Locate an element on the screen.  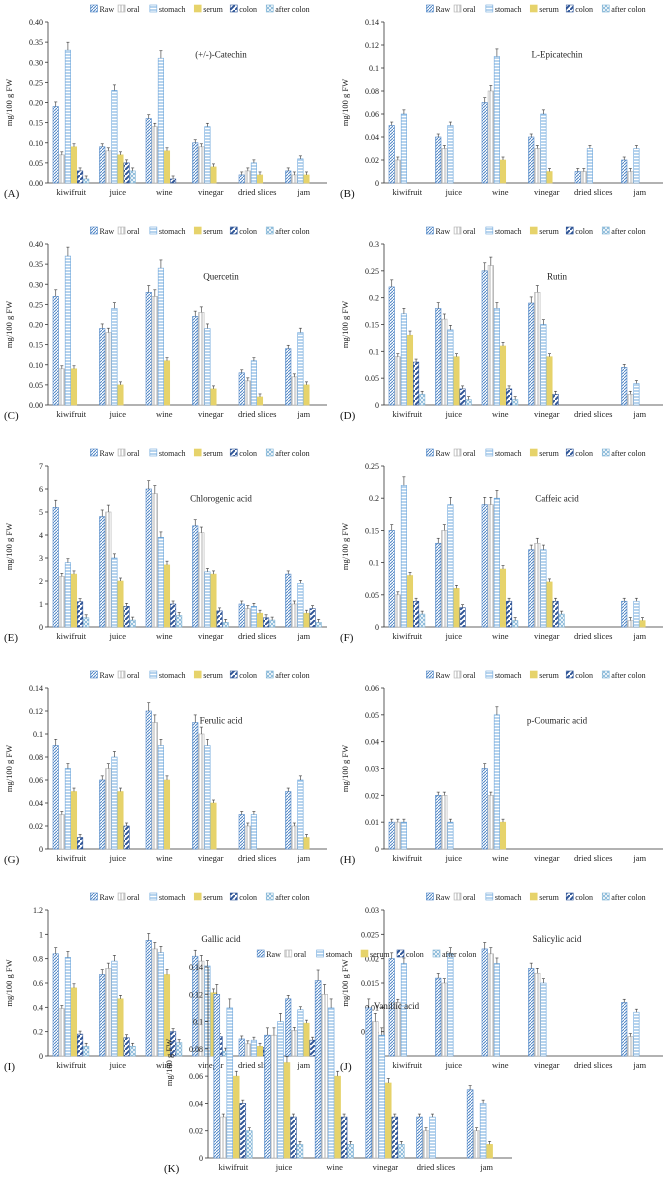
y-tick-label: 0.1 is located at coordinates (198, 1022).